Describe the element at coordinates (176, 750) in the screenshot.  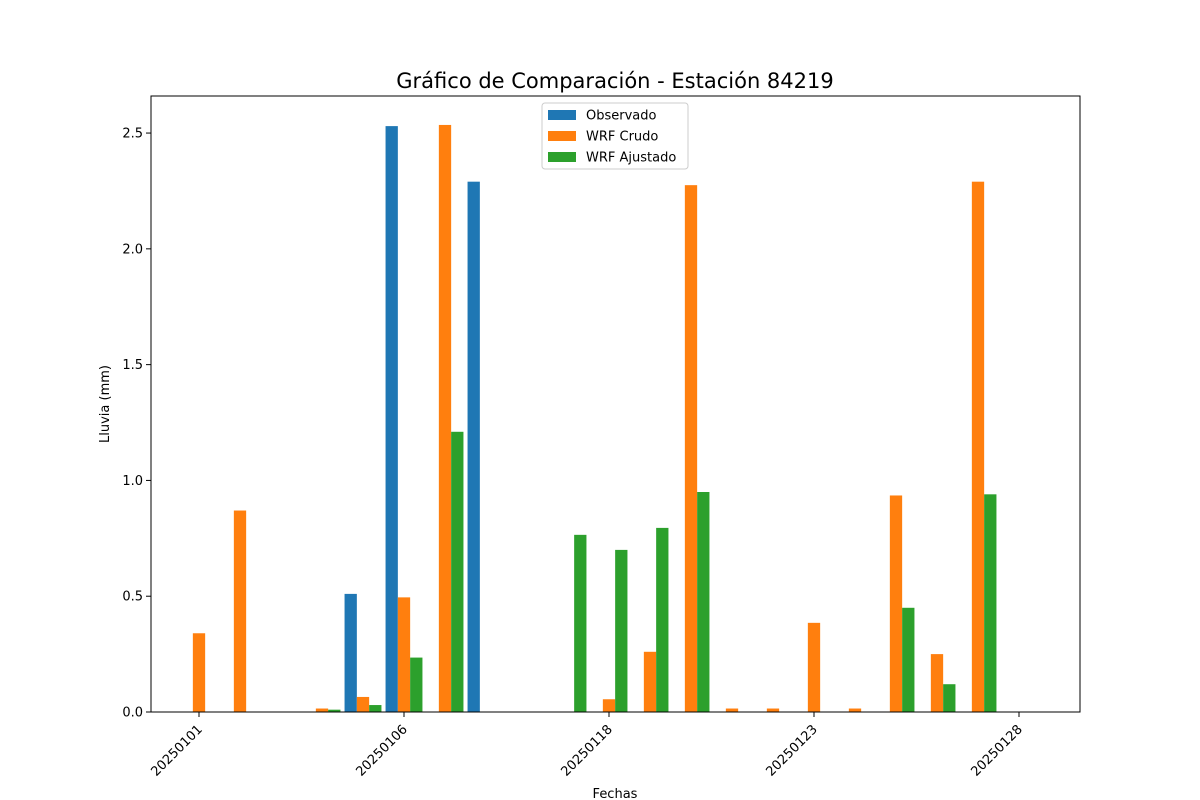
I see `x-tick-label: 20250101` at that location.